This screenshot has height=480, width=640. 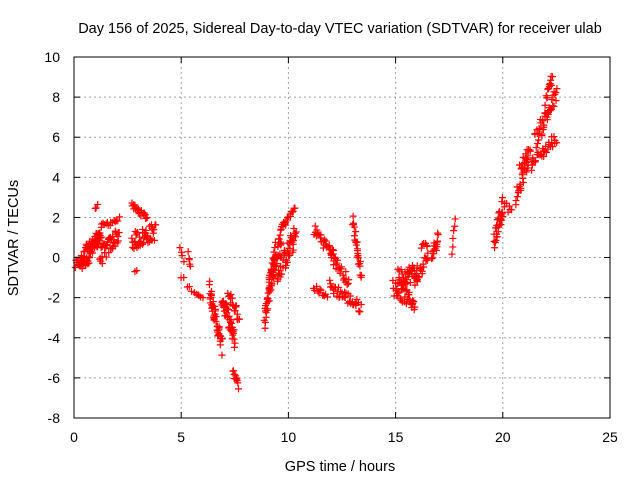 I want to click on y-tick-label: 6, so click(x=56, y=137).